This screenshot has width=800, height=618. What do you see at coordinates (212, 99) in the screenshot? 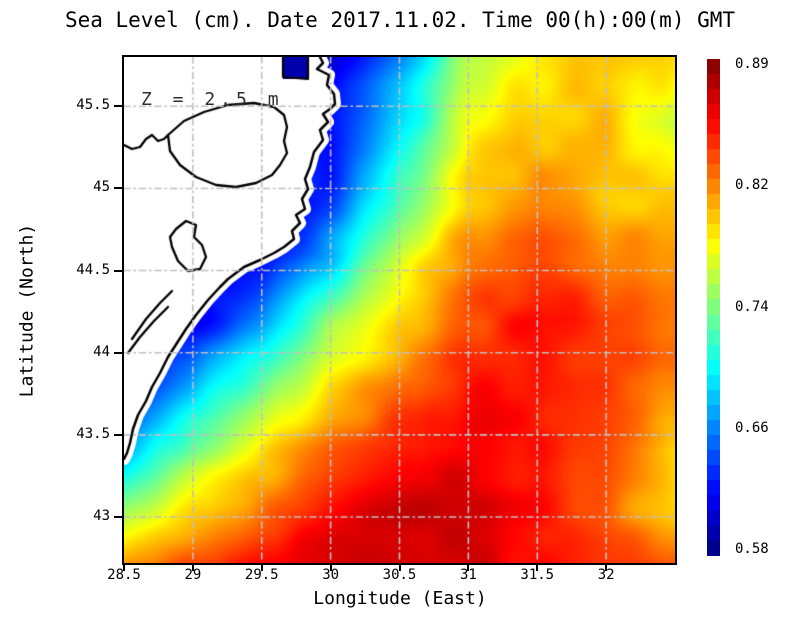
I see `depth-annotation: Z = 2.5 m` at bounding box center [212, 99].